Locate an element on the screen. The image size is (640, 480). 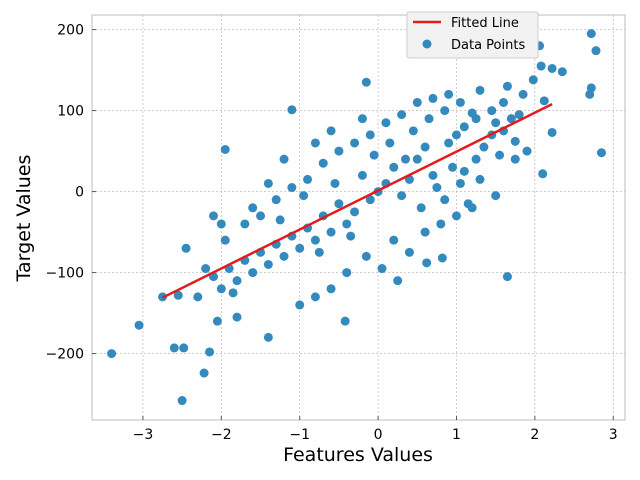
x-axis-label: Features Values is located at coordinates (358, 455).